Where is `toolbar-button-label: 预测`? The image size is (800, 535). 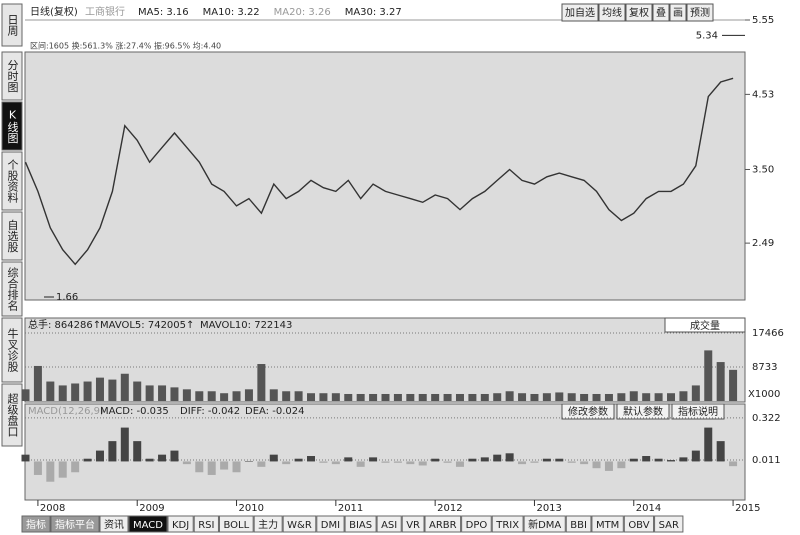
toolbar-button-label: 预测 is located at coordinates (700, 12).